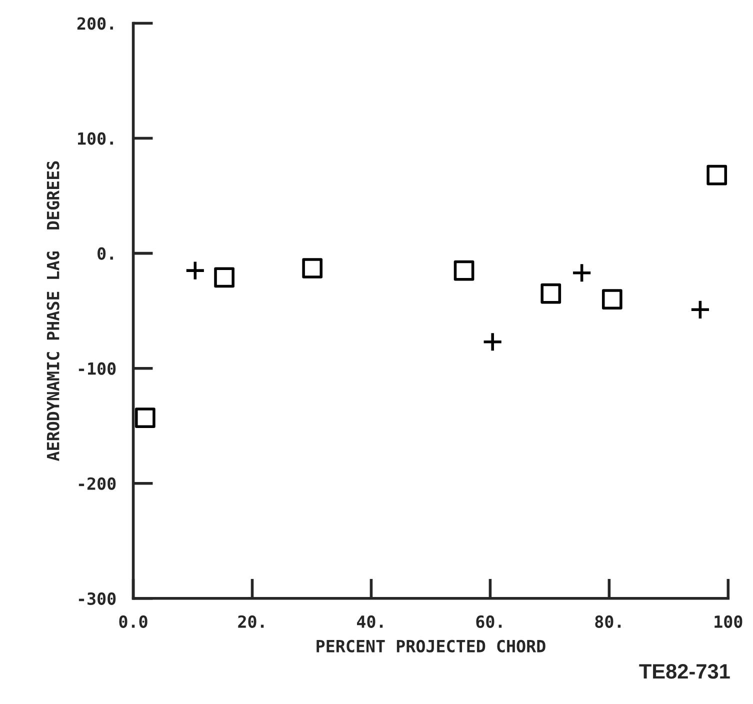 This screenshot has height=704, width=753. Describe the element at coordinates (97, 598) in the screenshot. I see `y-tick-label: -300` at that location.